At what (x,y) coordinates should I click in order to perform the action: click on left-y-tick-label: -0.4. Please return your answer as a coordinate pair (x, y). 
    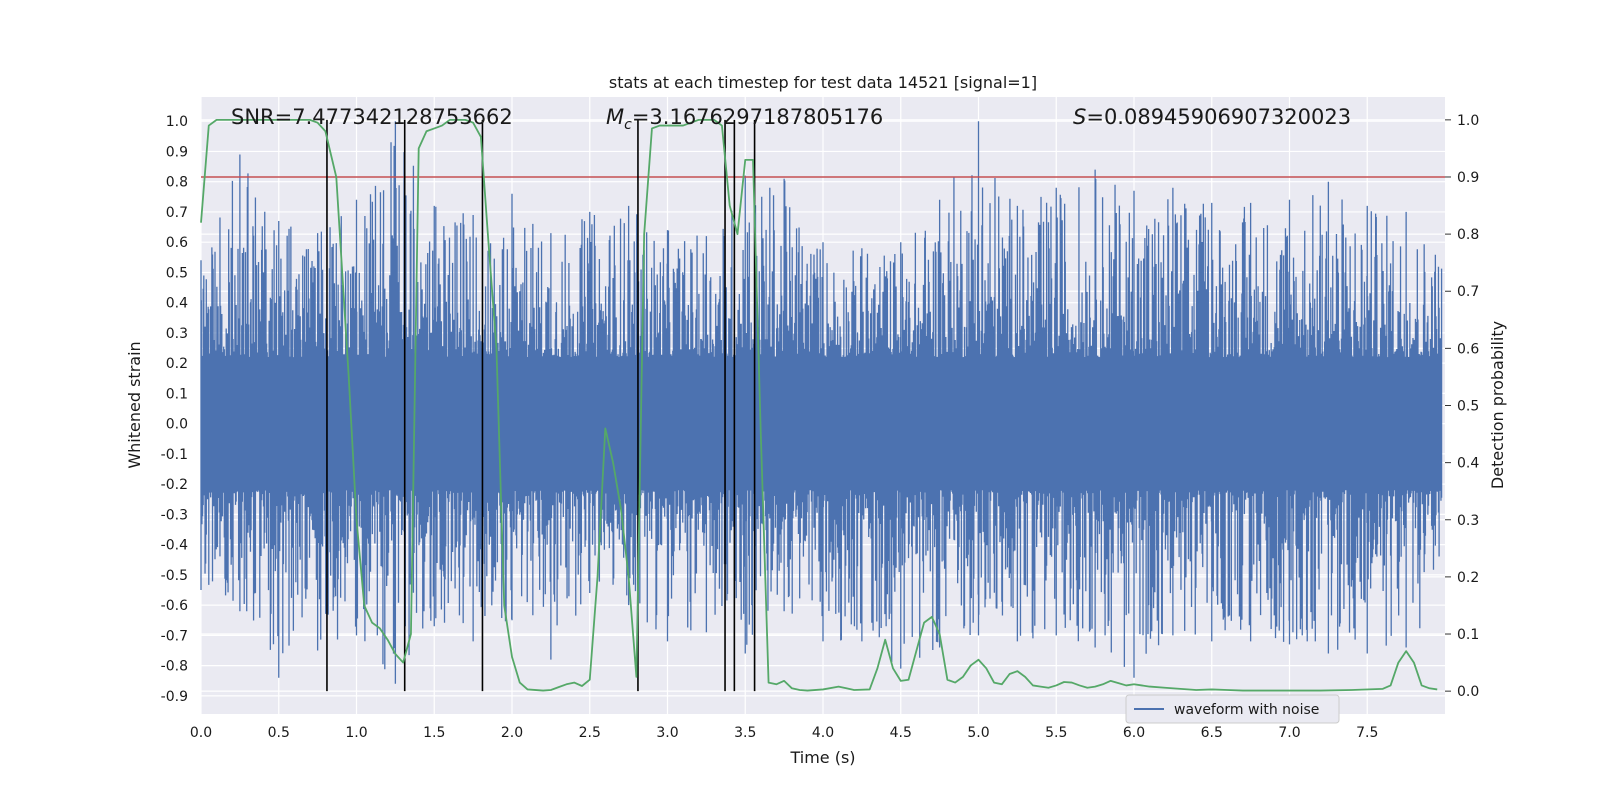
    Looking at the image, I should click on (174, 546).